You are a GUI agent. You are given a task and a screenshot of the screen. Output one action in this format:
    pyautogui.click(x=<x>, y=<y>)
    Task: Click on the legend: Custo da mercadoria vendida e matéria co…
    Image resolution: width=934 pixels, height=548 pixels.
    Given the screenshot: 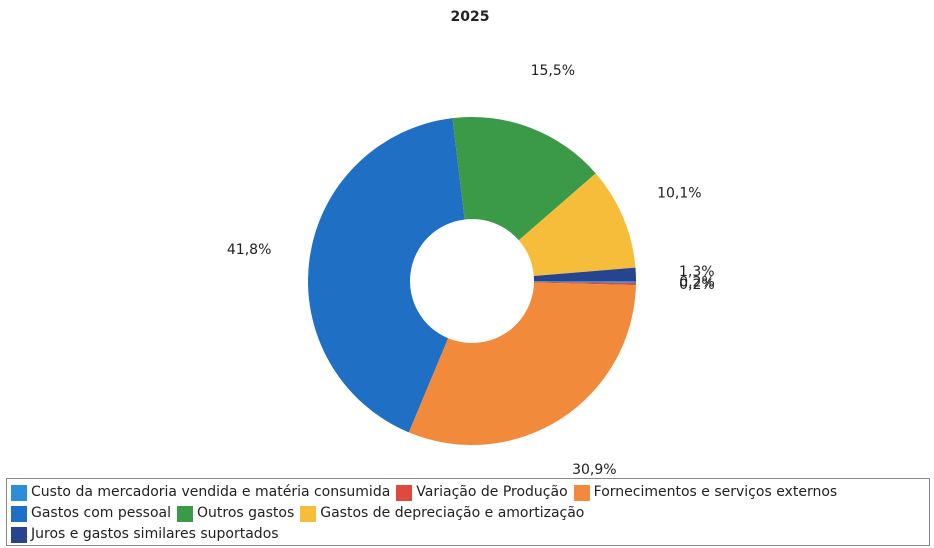 What is the action you would take?
    pyautogui.click(x=468, y=512)
    